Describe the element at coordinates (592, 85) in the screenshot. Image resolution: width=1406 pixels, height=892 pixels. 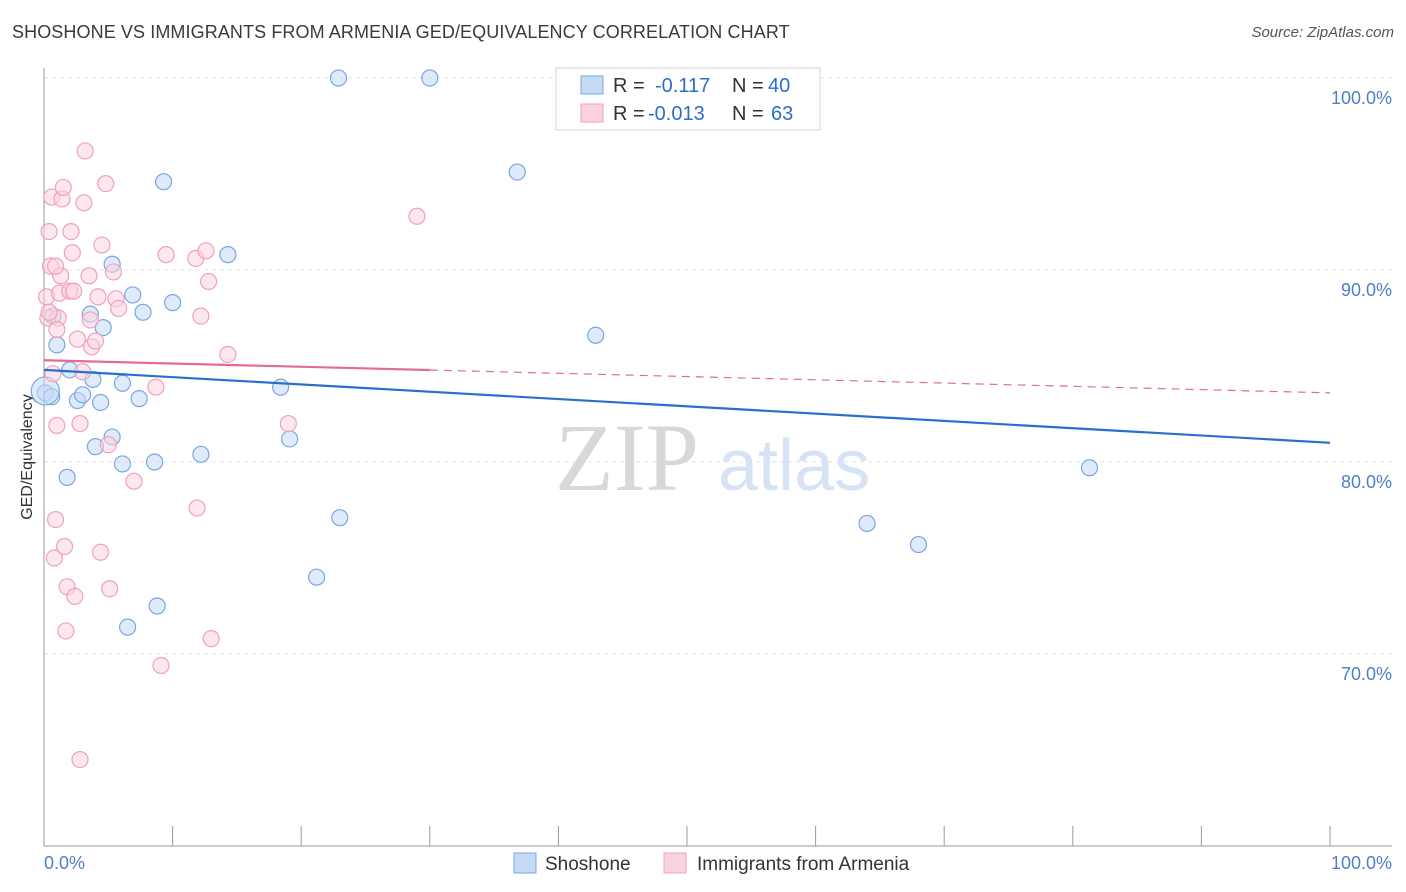
I see `legend-swatch-shoshone` at that location.